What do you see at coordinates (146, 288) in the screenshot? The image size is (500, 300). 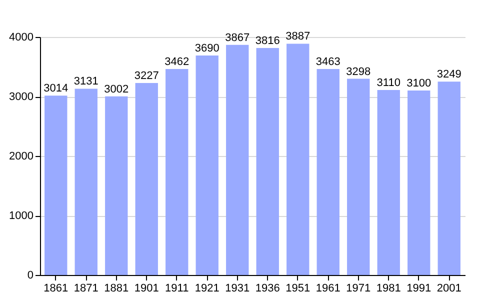 I see `x-tick-label: 1901` at bounding box center [146, 288].